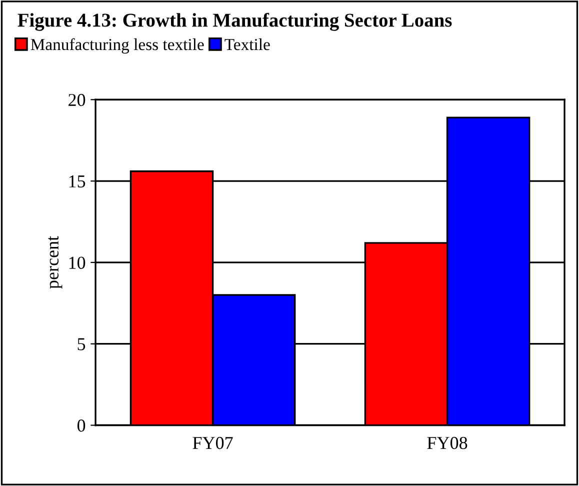 Image resolution: width=579 pixels, height=486 pixels. What do you see at coordinates (77, 181) in the screenshot?
I see `y-tick-label: 15` at bounding box center [77, 181].